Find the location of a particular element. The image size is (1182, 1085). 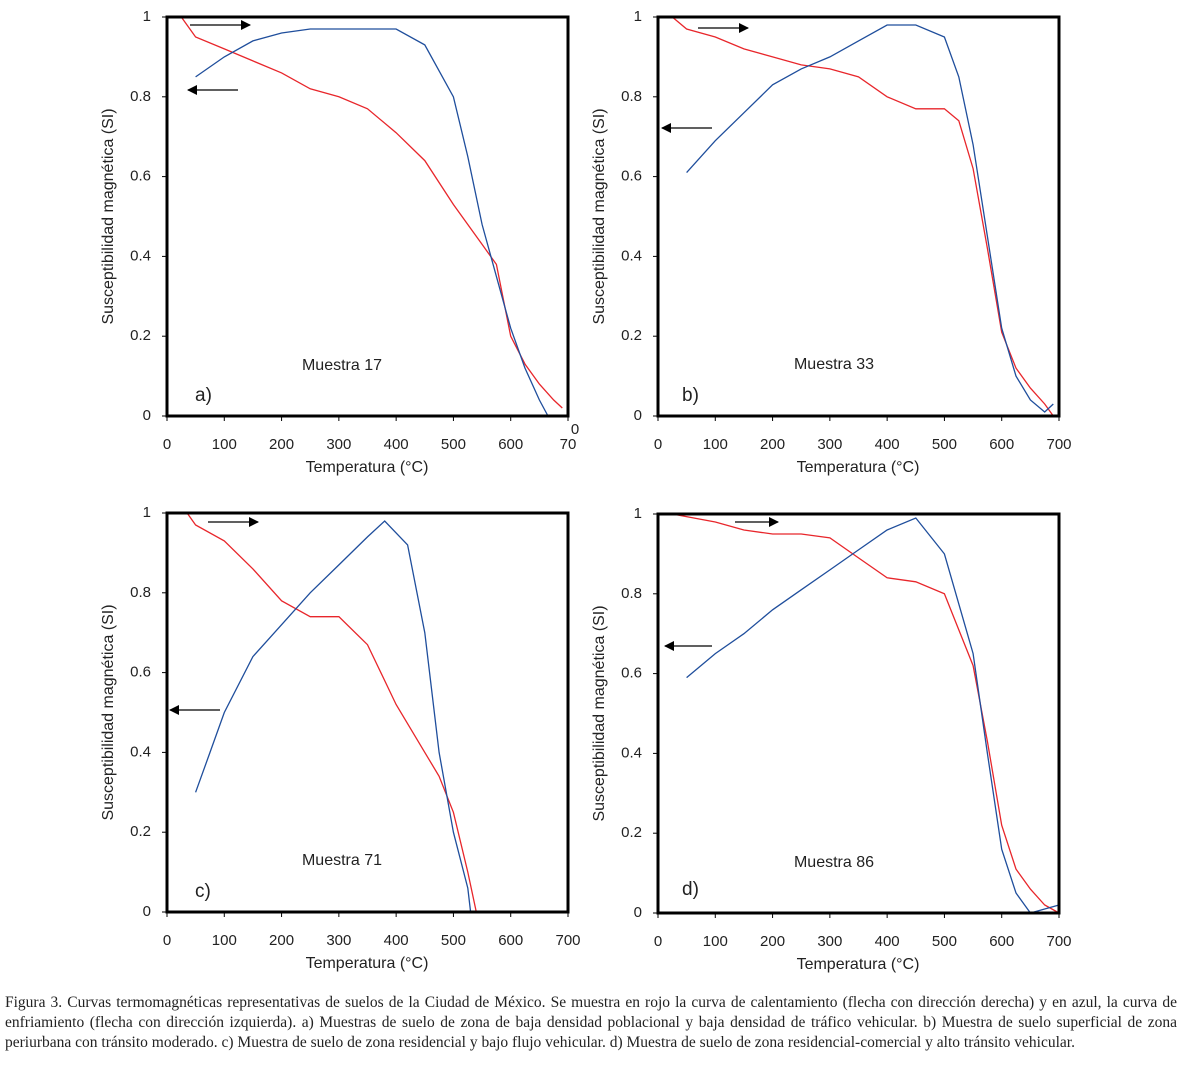

sample-label: Muestra 17 is located at coordinates (342, 365).